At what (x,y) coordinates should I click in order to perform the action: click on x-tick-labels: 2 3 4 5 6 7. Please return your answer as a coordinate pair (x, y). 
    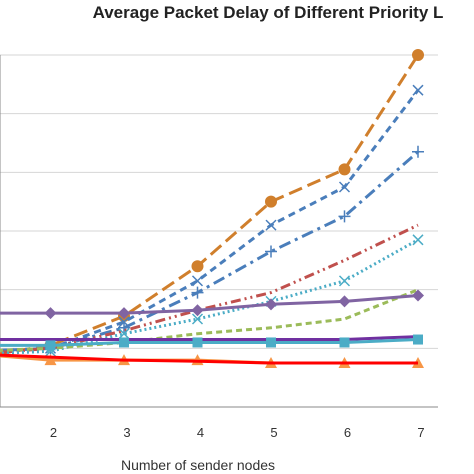
    Looking at the image, I should click on (237, 432).